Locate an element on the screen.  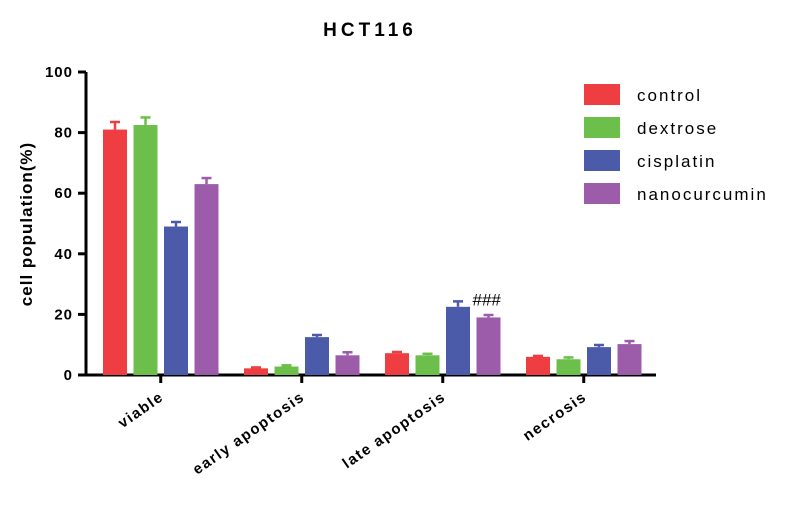
x-tick-label: late apoptosis is located at coordinates (394, 430).